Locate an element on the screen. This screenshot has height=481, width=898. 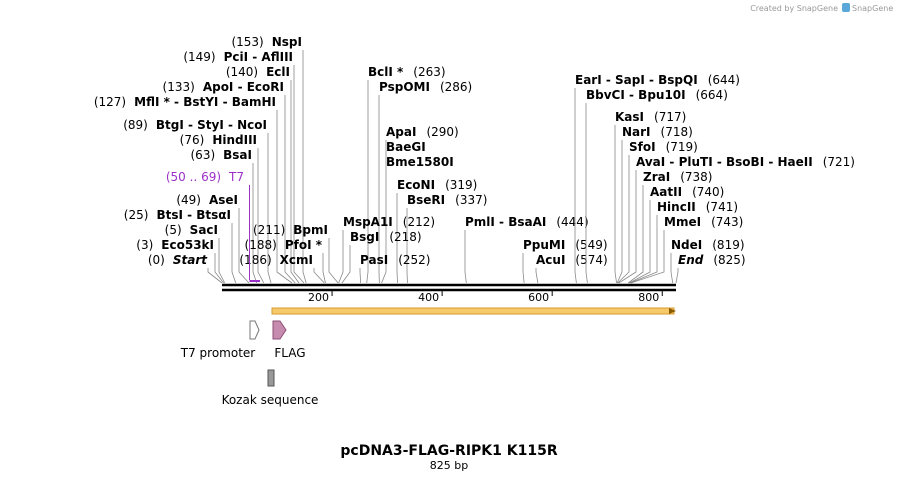
enzyme-site: (719) is located at coordinates (682, 147).